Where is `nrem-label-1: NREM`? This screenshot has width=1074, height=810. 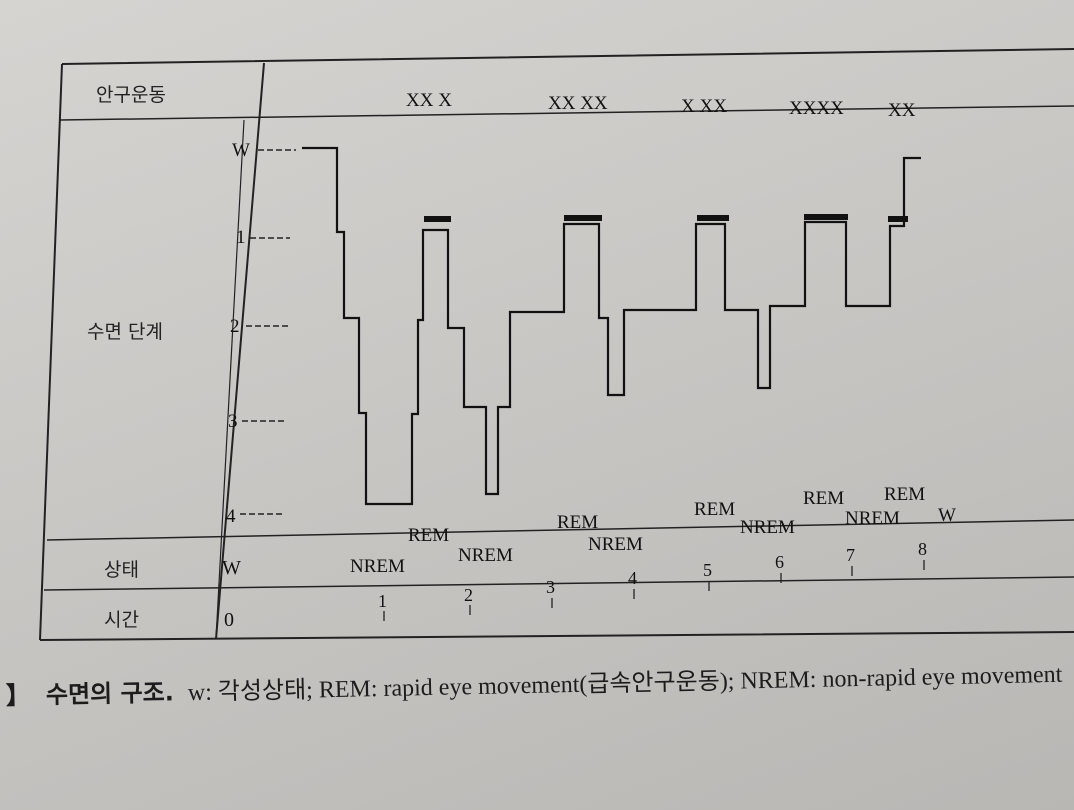 nrem-label-1: NREM is located at coordinates (377, 566).